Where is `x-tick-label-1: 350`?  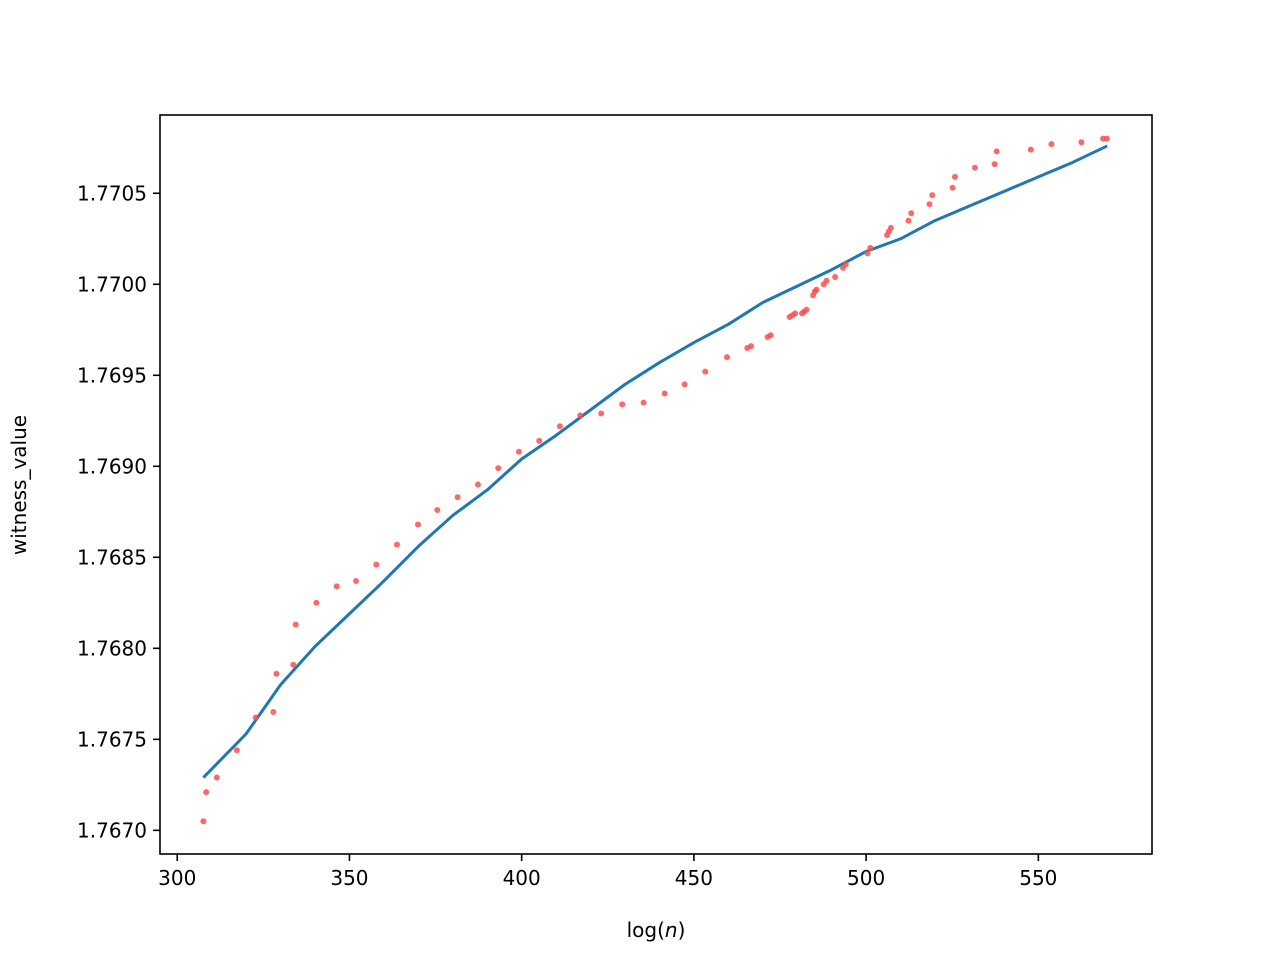 x-tick-label-1: 350 is located at coordinates (349, 878).